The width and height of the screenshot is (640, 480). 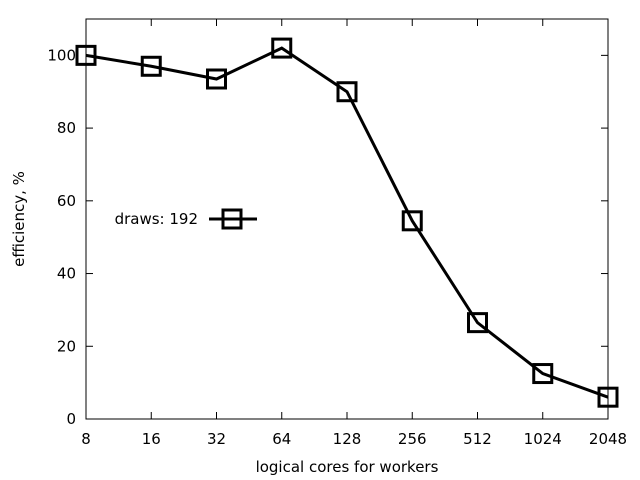 I want to click on x-tick-label: 512, so click(x=477, y=439).